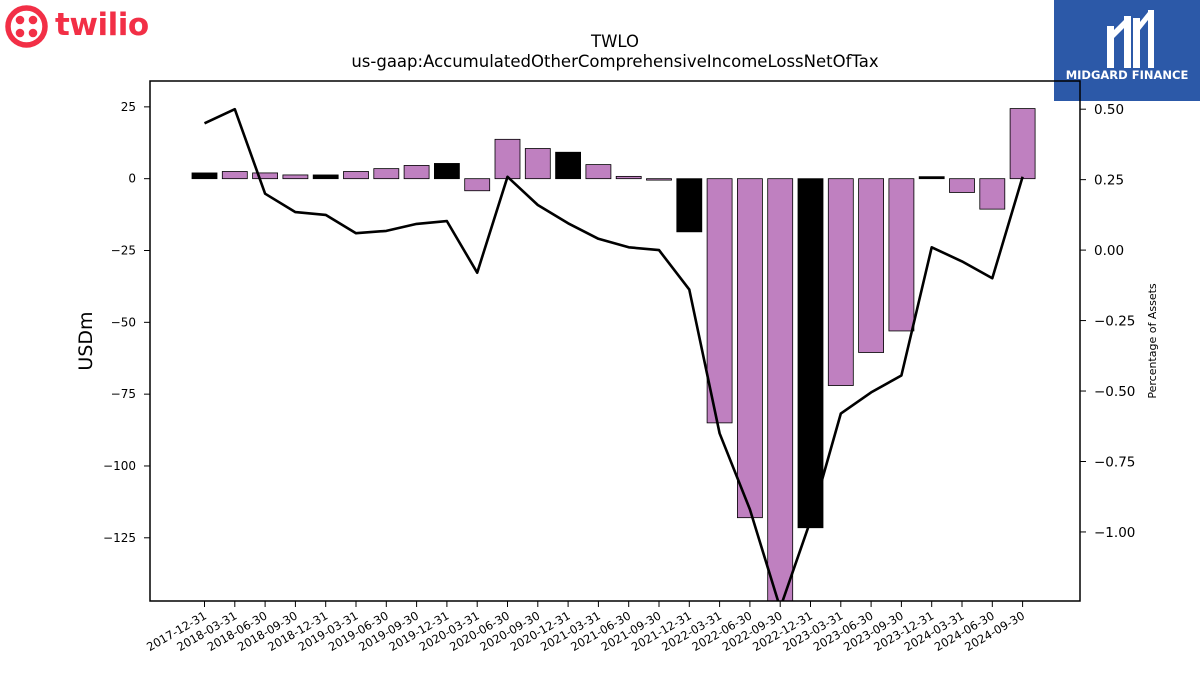 This screenshot has width=1200, height=675. What do you see at coordinates (119, 538) in the screenshot?
I see `y-tick-label: −125` at bounding box center [119, 538].